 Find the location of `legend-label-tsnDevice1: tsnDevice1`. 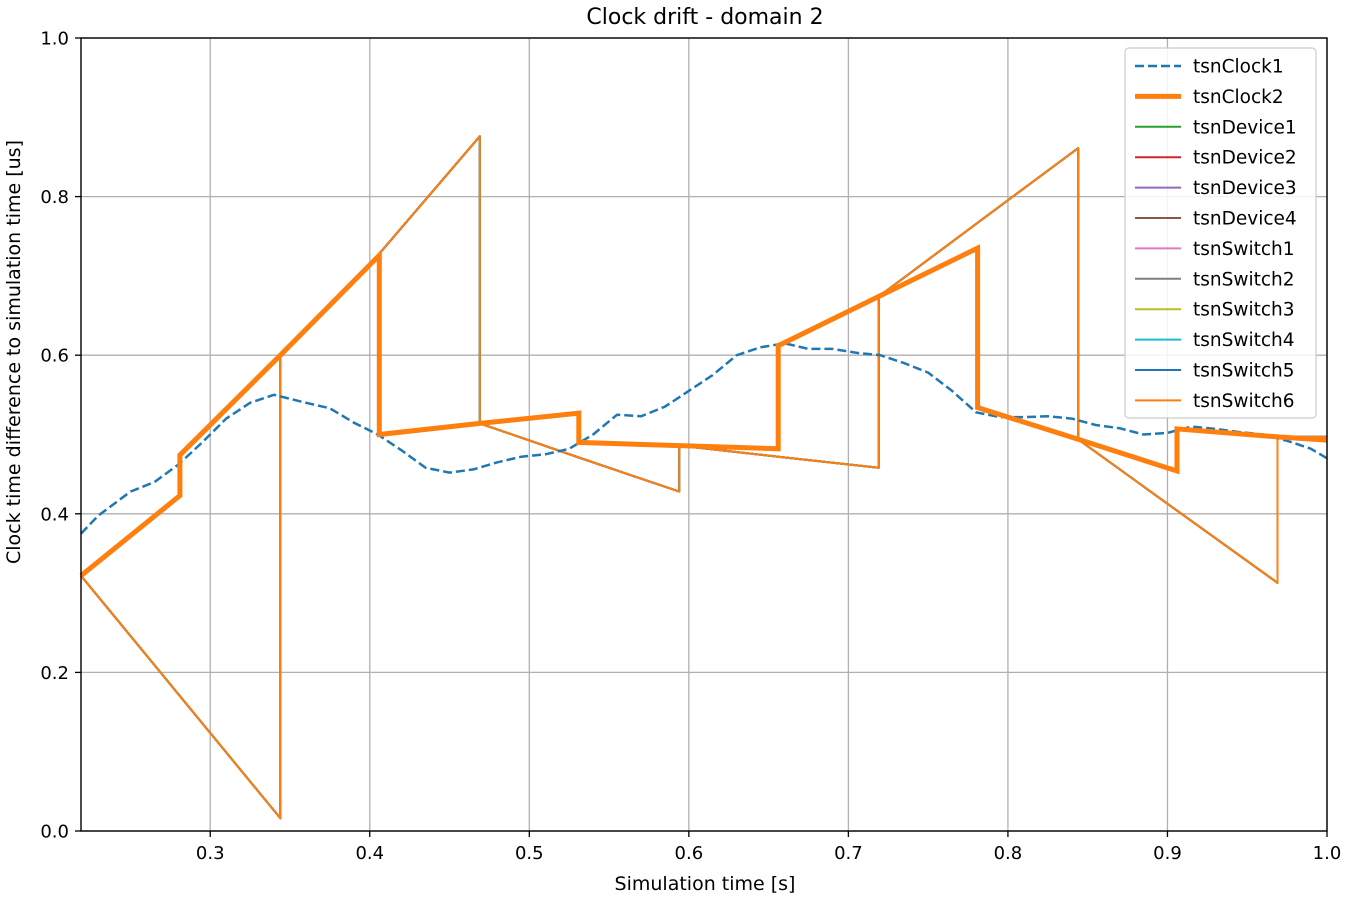

legend-label-tsnDevice1: tsnDevice1 is located at coordinates (1245, 127).